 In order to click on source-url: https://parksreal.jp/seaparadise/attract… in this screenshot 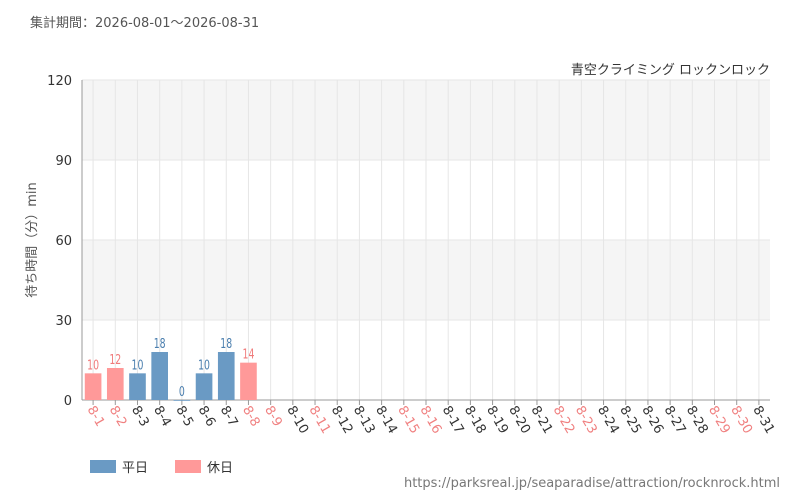, I will do `click(592, 483)`.